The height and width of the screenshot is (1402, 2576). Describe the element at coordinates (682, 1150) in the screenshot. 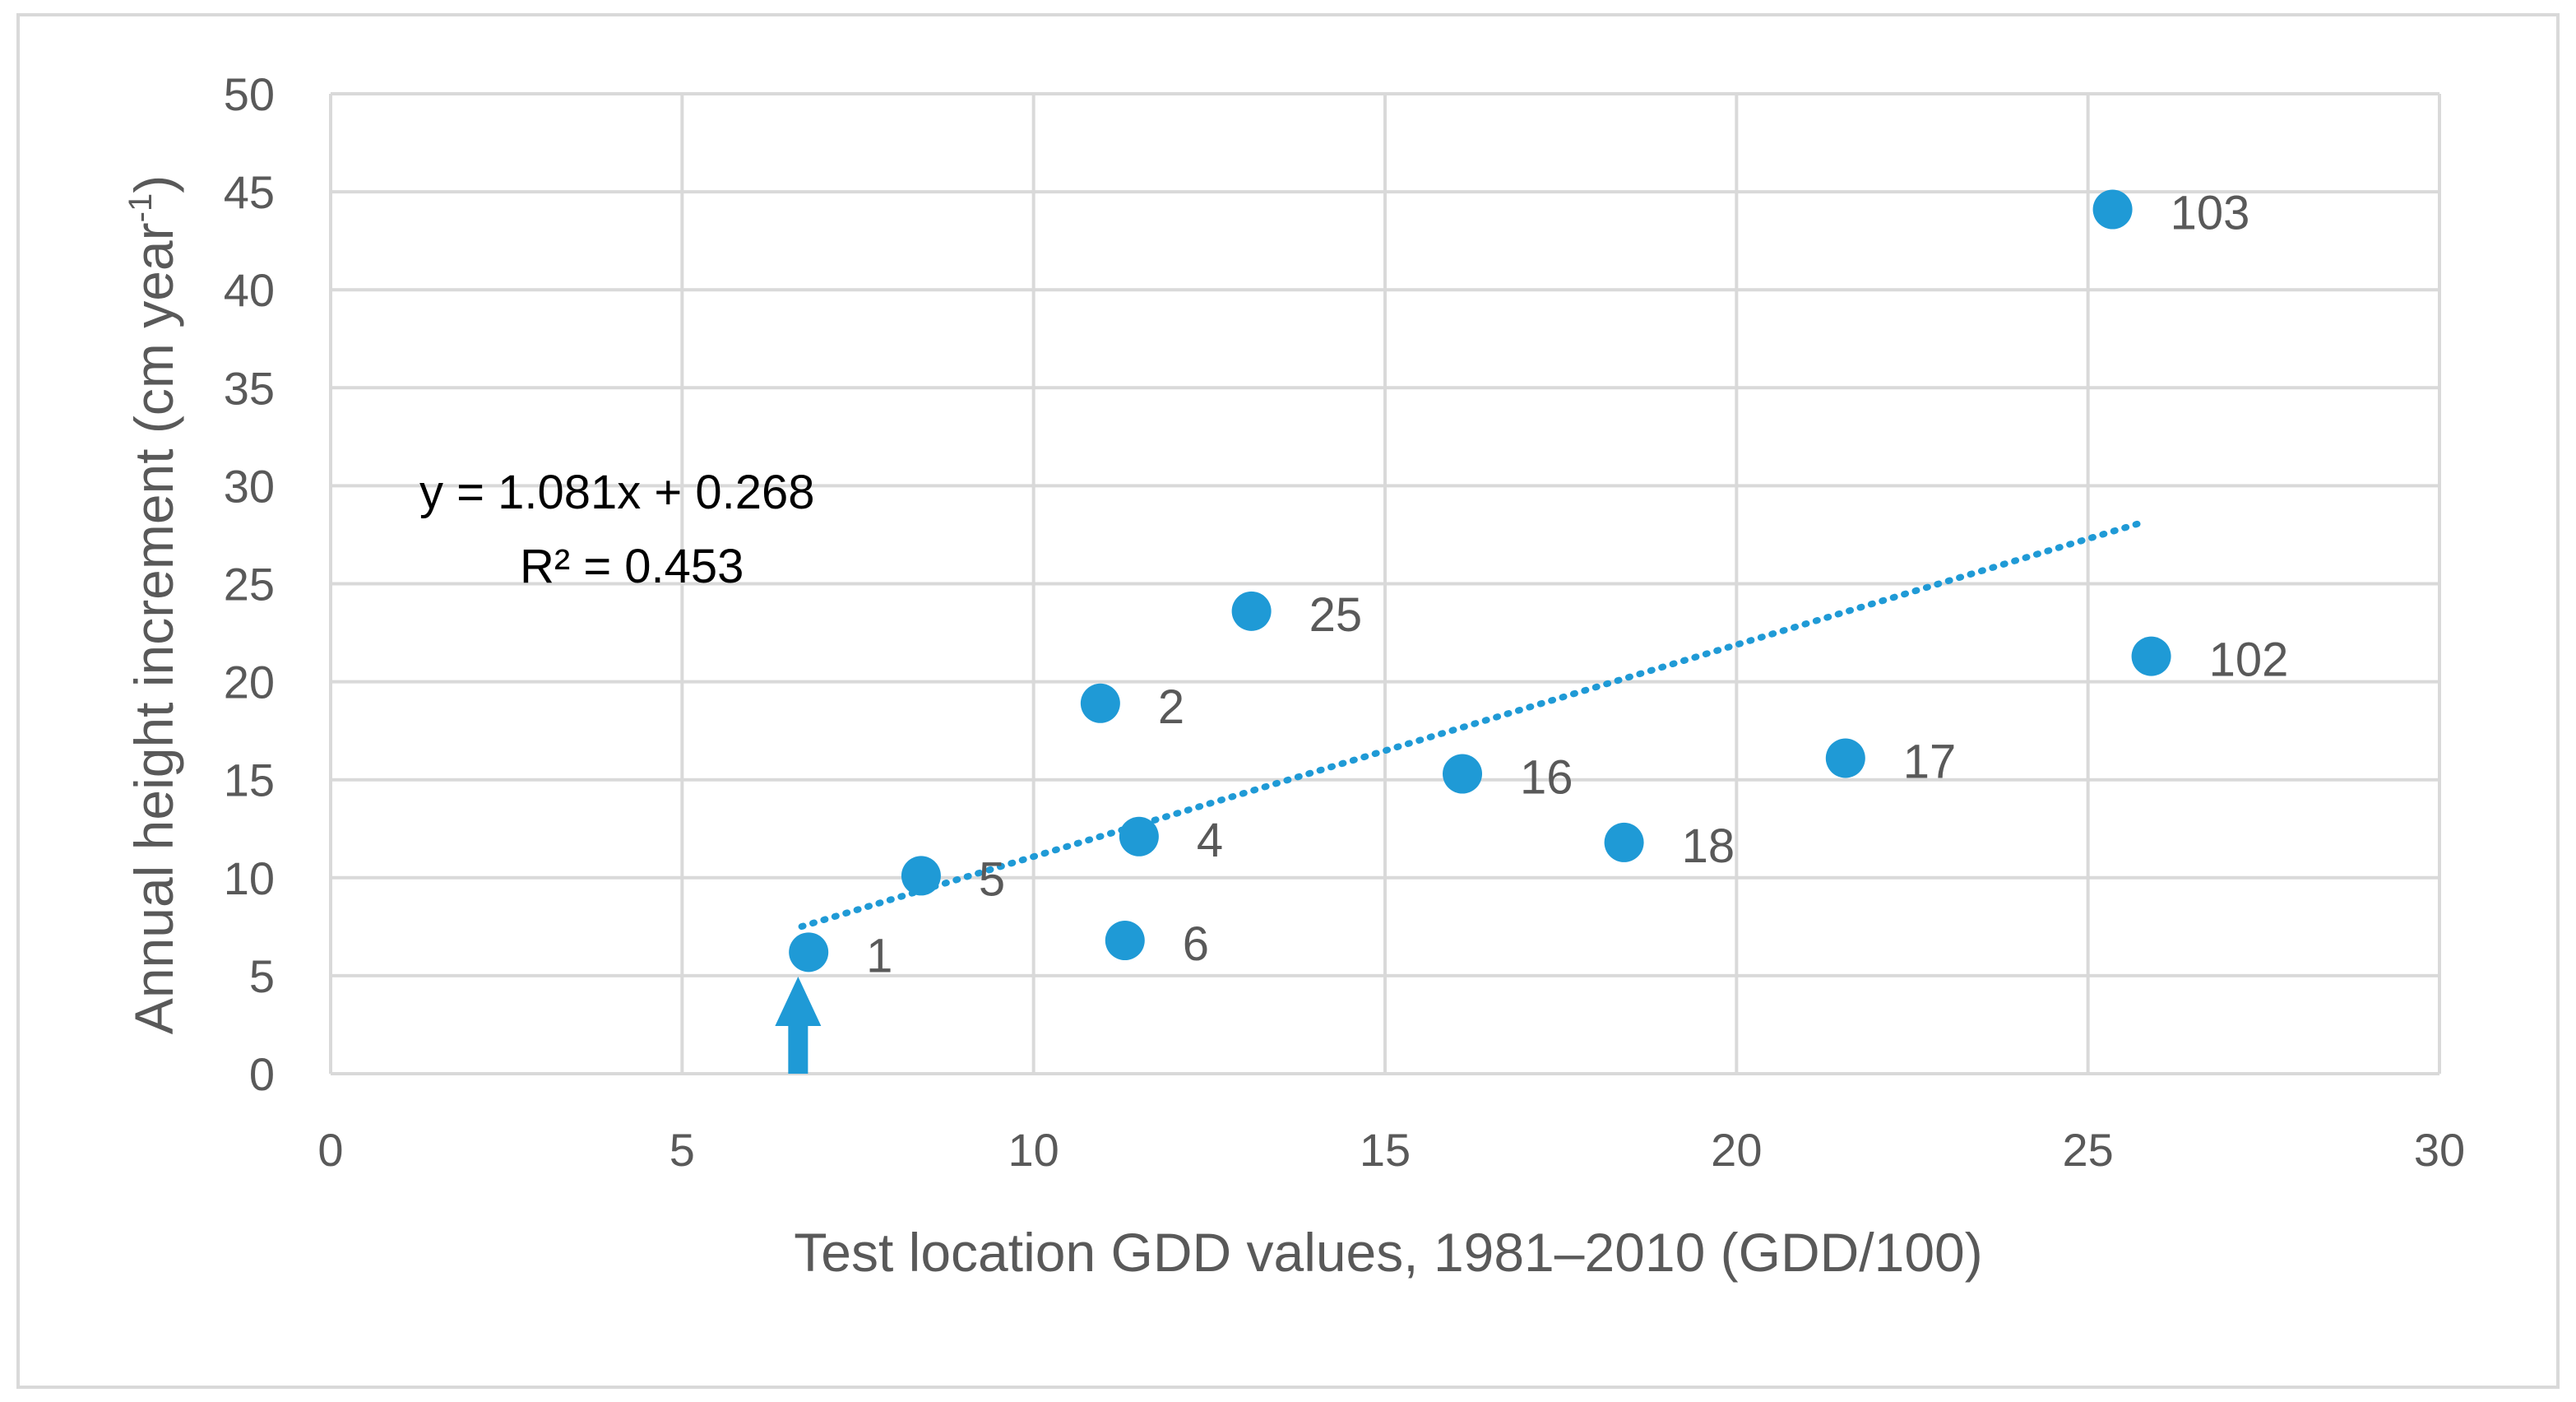

I see `x-tick-label-5: 5` at that location.